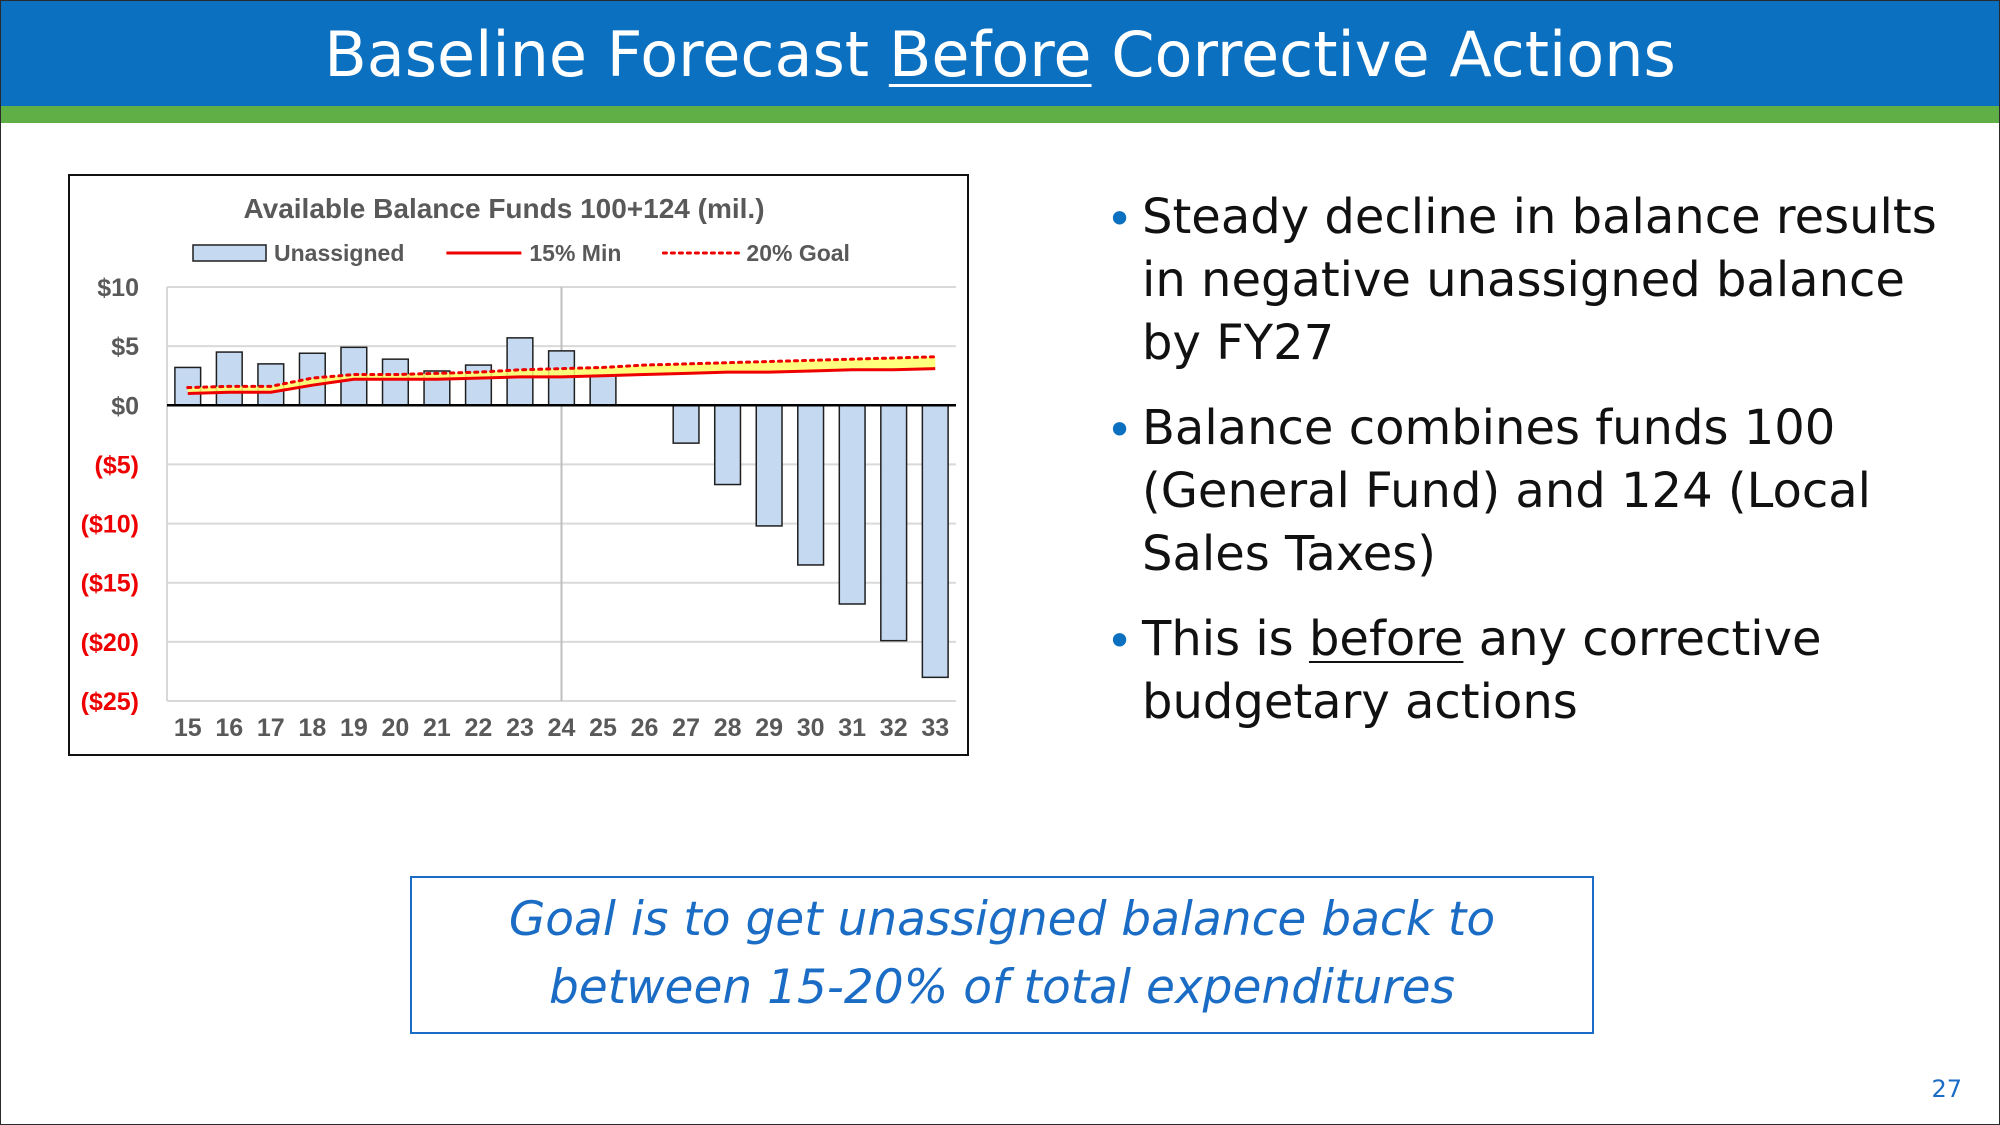  I want to click on title-underlined: Before, so click(990, 54).